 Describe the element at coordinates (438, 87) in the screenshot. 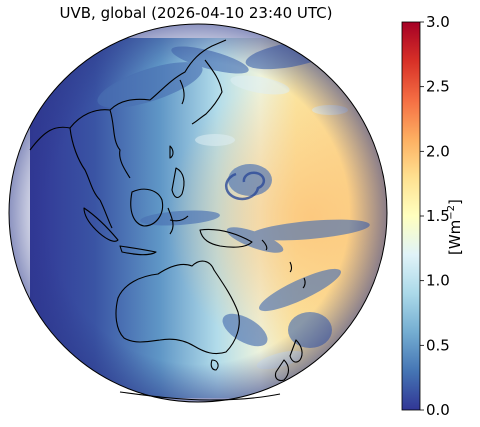

I see `colorbar-tick-label: 2.5` at that location.